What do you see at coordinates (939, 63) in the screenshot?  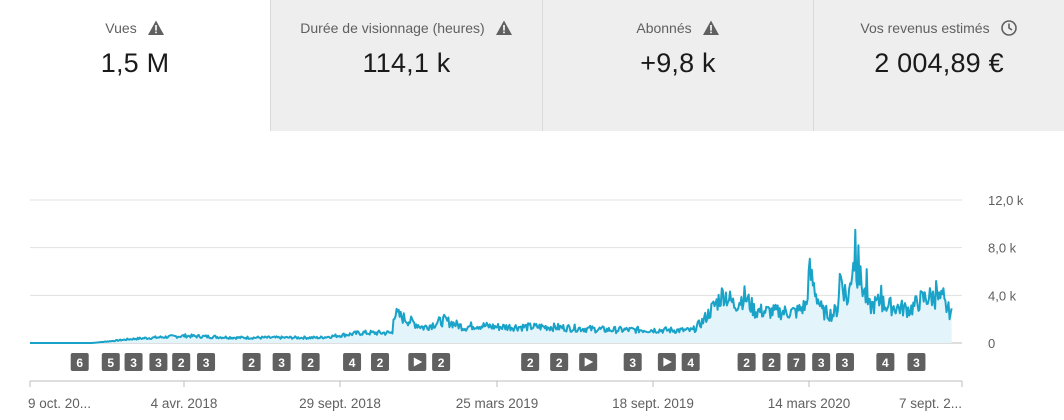 I see `tab-revenue-value: 2 004,89 €` at bounding box center [939, 63].